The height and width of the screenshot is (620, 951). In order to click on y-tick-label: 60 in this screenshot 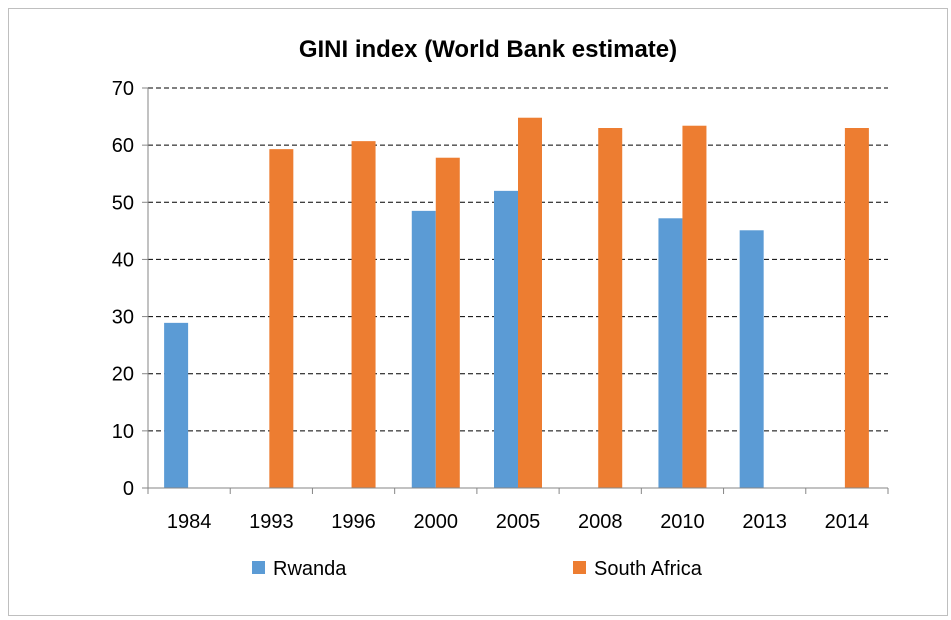, I will do `click(123, 146)`.